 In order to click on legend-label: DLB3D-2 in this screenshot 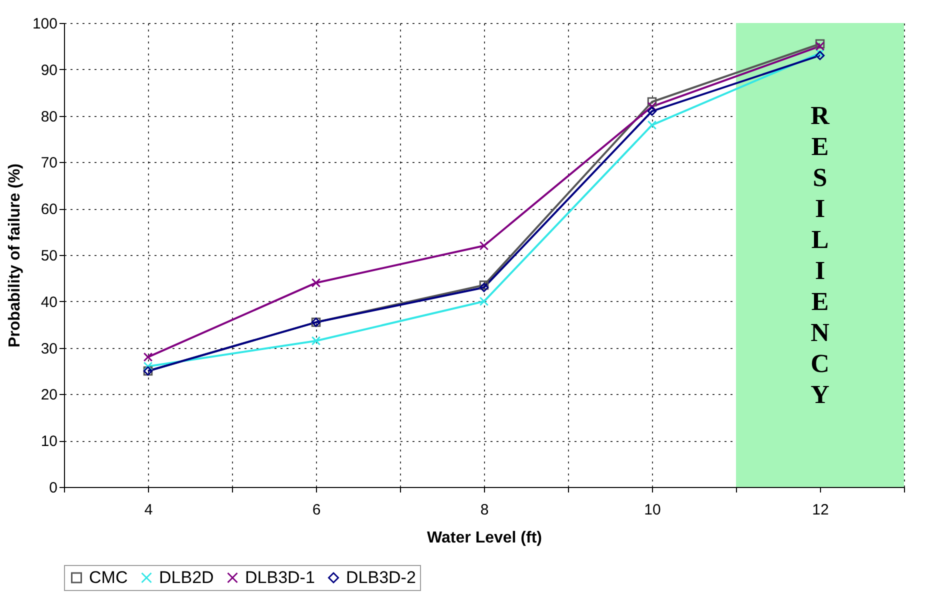, I will do `click(381, 577)`.